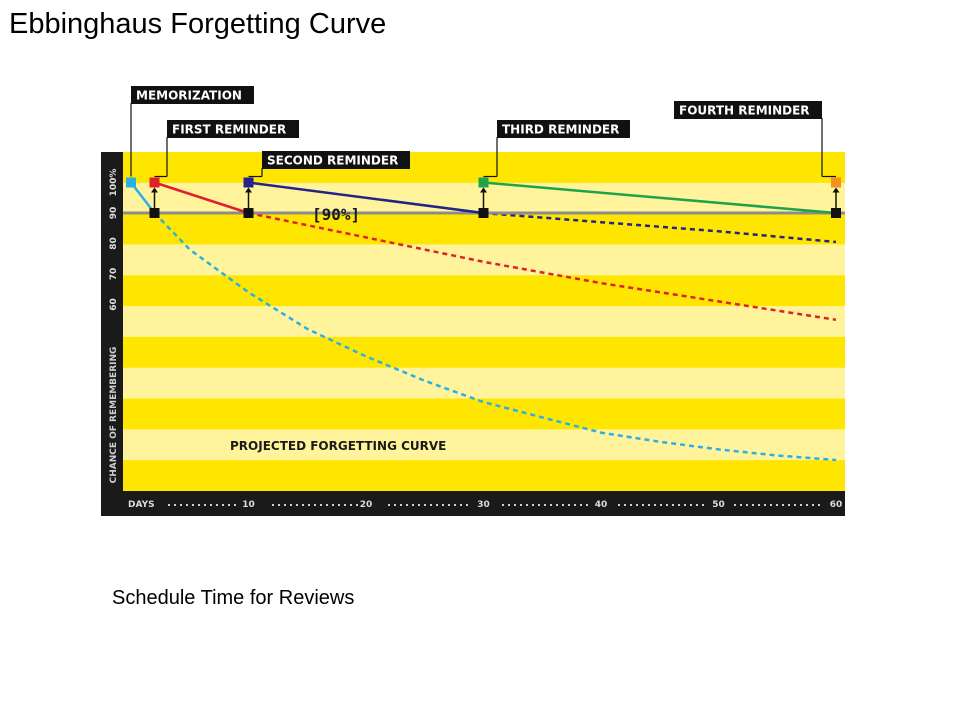 This screenshot has width=960, height=720. I want to click on y-tick-label: 70, so click(114, 274).